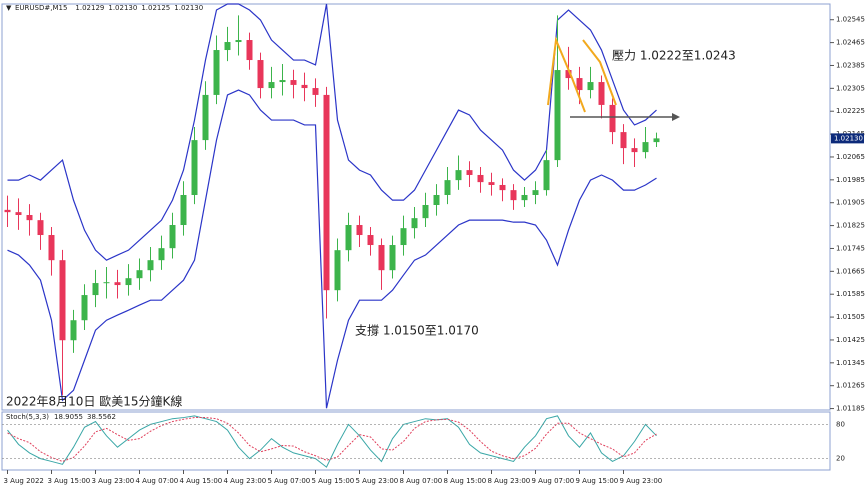 The image size is (865, 490). I want to click on symbol-marker: ▼, so click(9, 8).